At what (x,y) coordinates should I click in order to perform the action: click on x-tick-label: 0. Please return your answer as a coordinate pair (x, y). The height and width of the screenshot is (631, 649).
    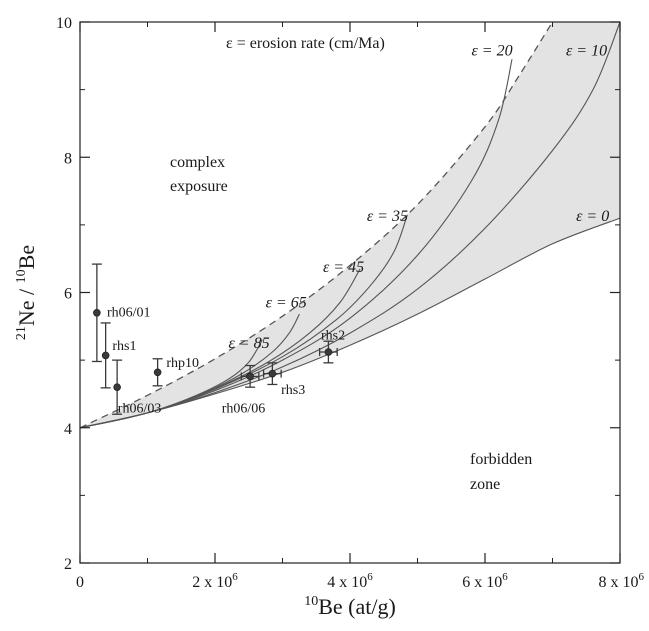
    Looking at the image, I should click on (80, 582).